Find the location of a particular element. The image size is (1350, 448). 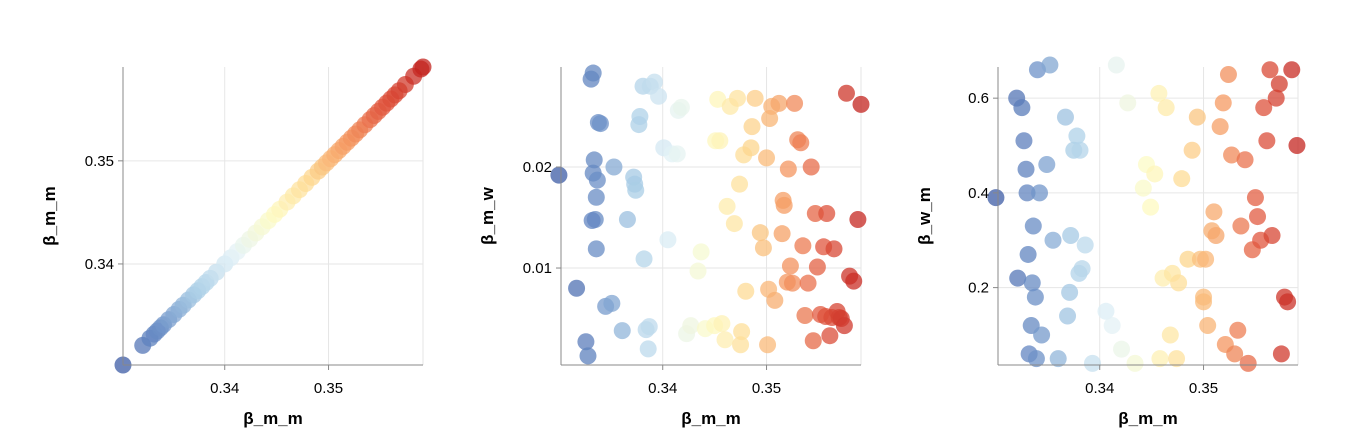

y-tick-label: 0.2 is located at coordinates (978, 288).